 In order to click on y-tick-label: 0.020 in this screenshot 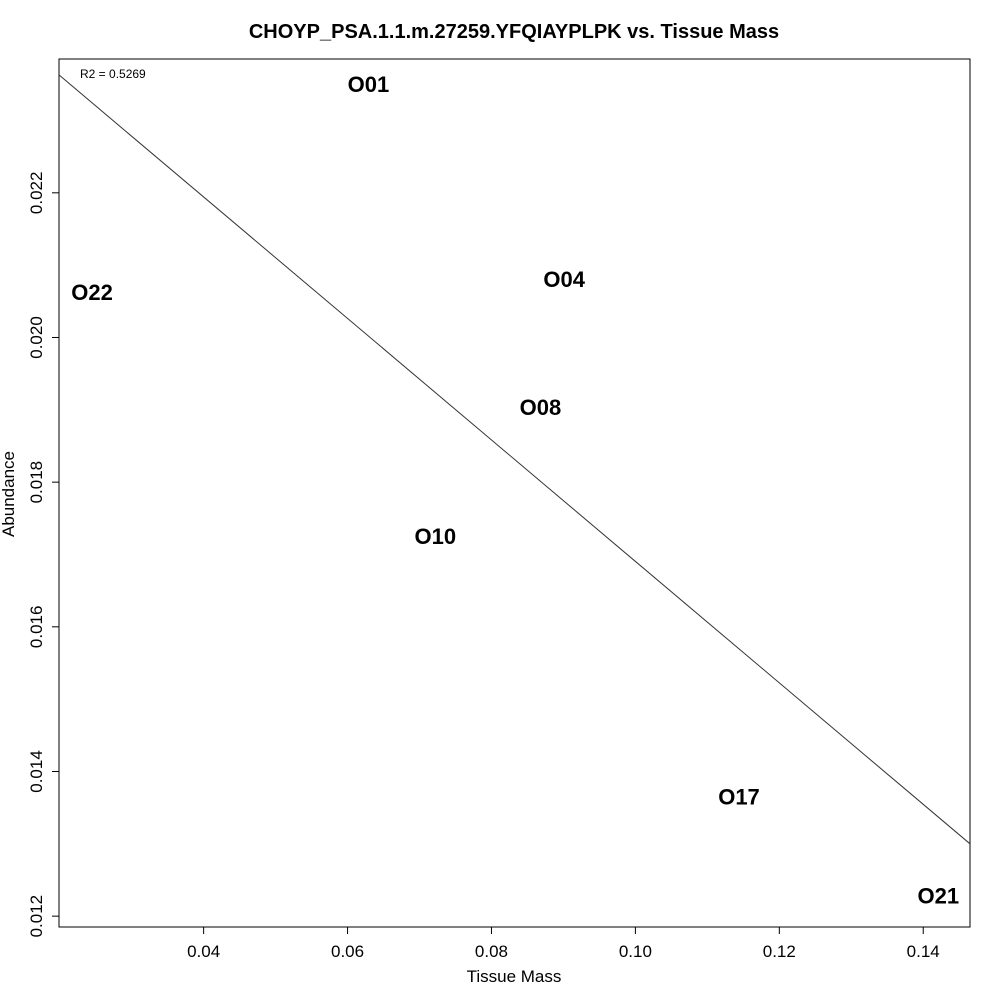, I will do `click(36, 337)`.